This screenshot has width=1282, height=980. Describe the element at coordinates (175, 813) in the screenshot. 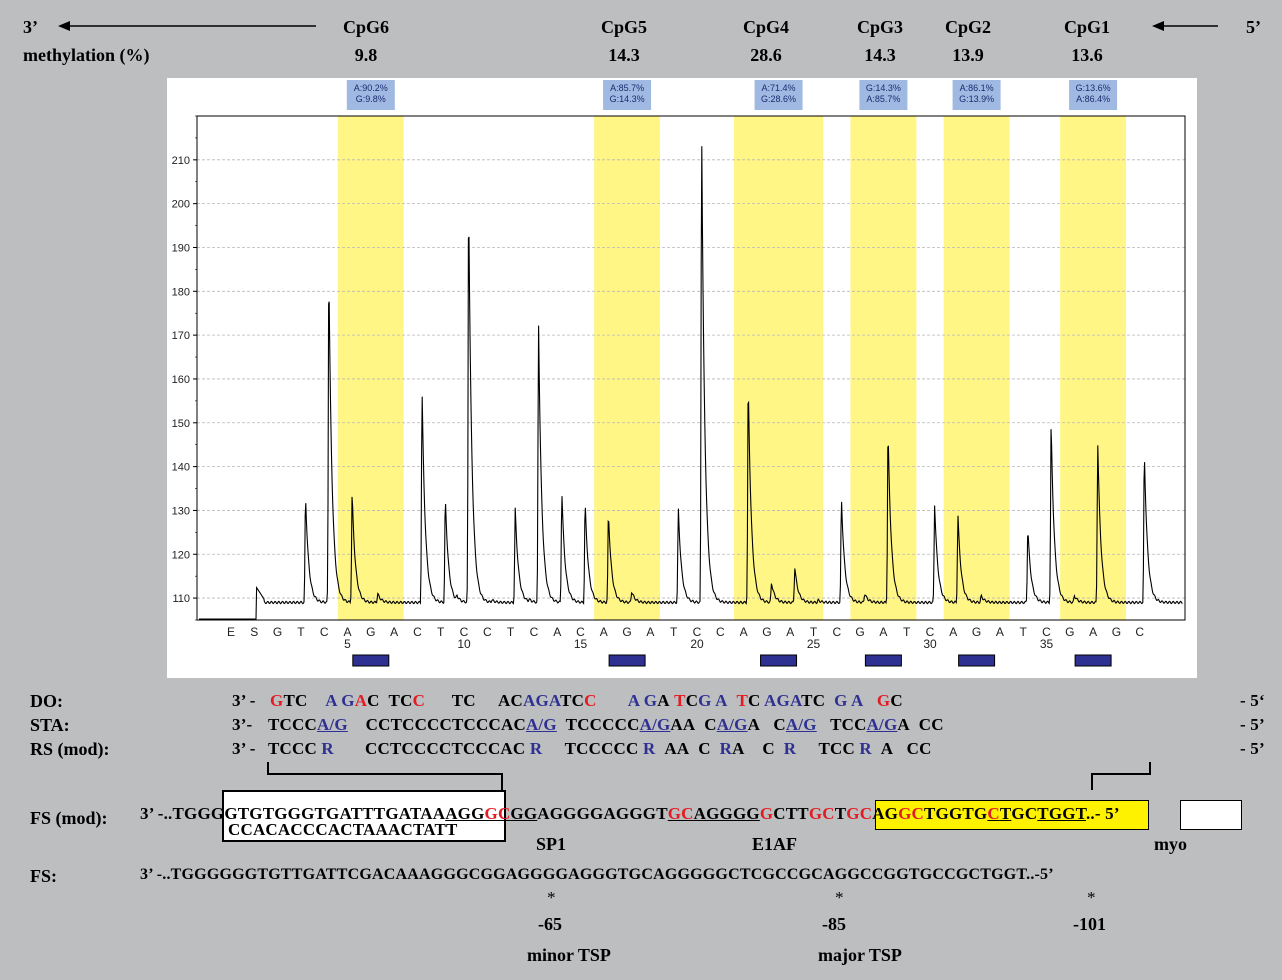

I see `fs-mod-prefix: 3’ -..TGG` at that location.